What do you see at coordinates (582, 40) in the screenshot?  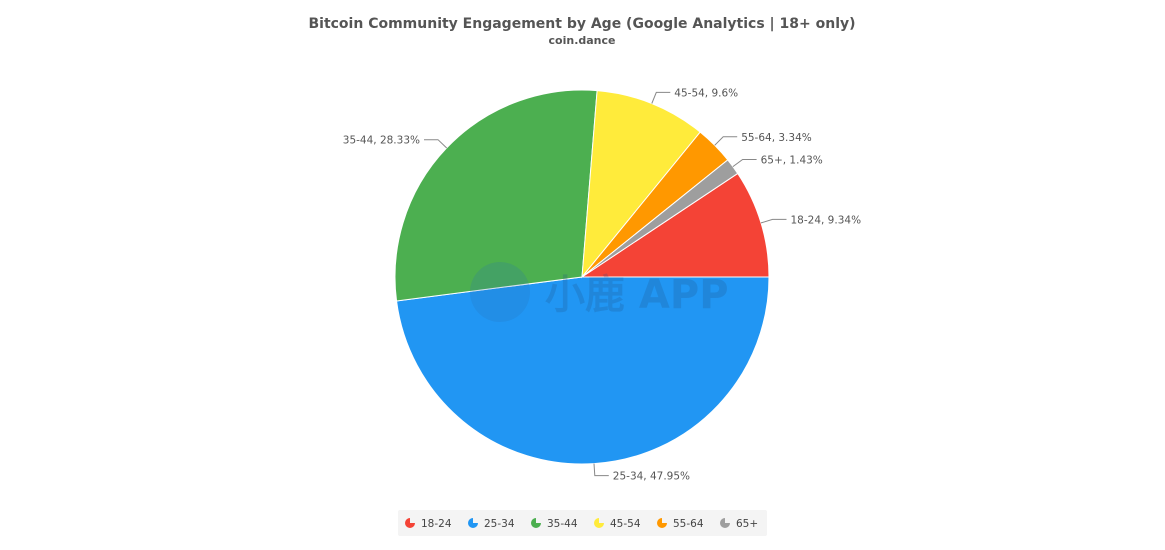 I see `chart-subtitle: coin.dance` at bounding box center [582, 40].